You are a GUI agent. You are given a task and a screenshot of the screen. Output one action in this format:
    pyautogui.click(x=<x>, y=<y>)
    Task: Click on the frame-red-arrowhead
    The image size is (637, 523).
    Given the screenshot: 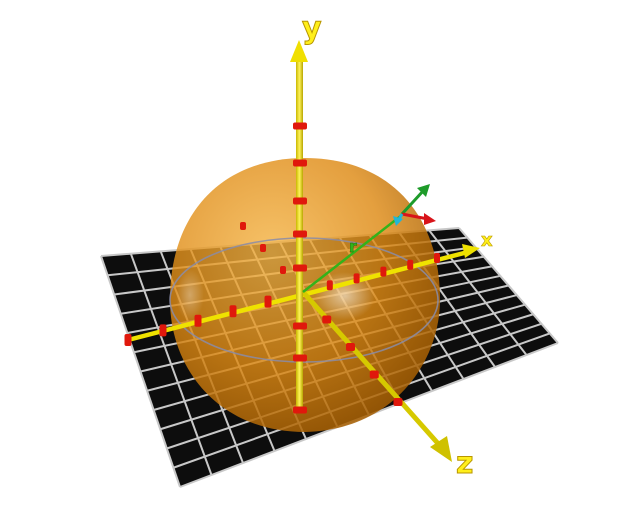 What is the action you would take?
    pyautogui.click(x=430, y=219)
    